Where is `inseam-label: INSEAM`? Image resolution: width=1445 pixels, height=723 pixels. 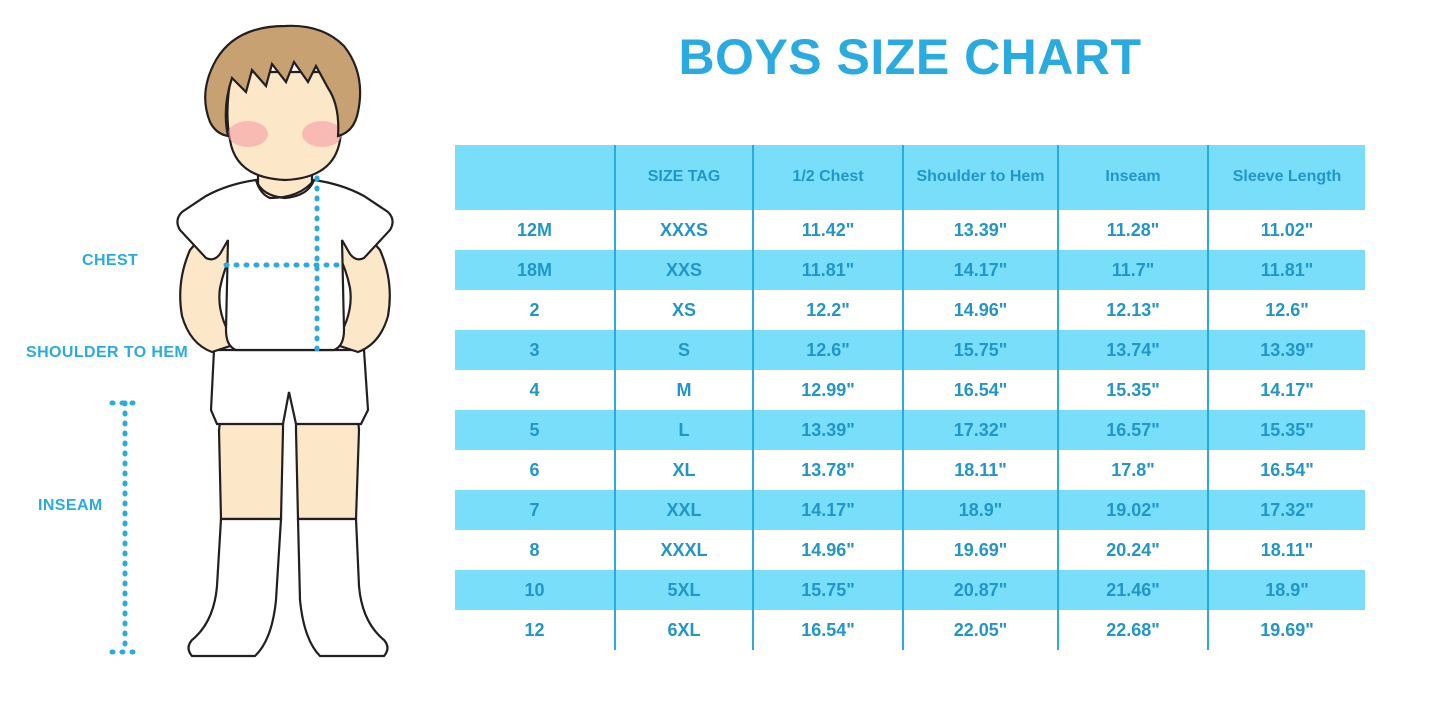 inseam-label: INSEAM is located at coordinates (70, 505).